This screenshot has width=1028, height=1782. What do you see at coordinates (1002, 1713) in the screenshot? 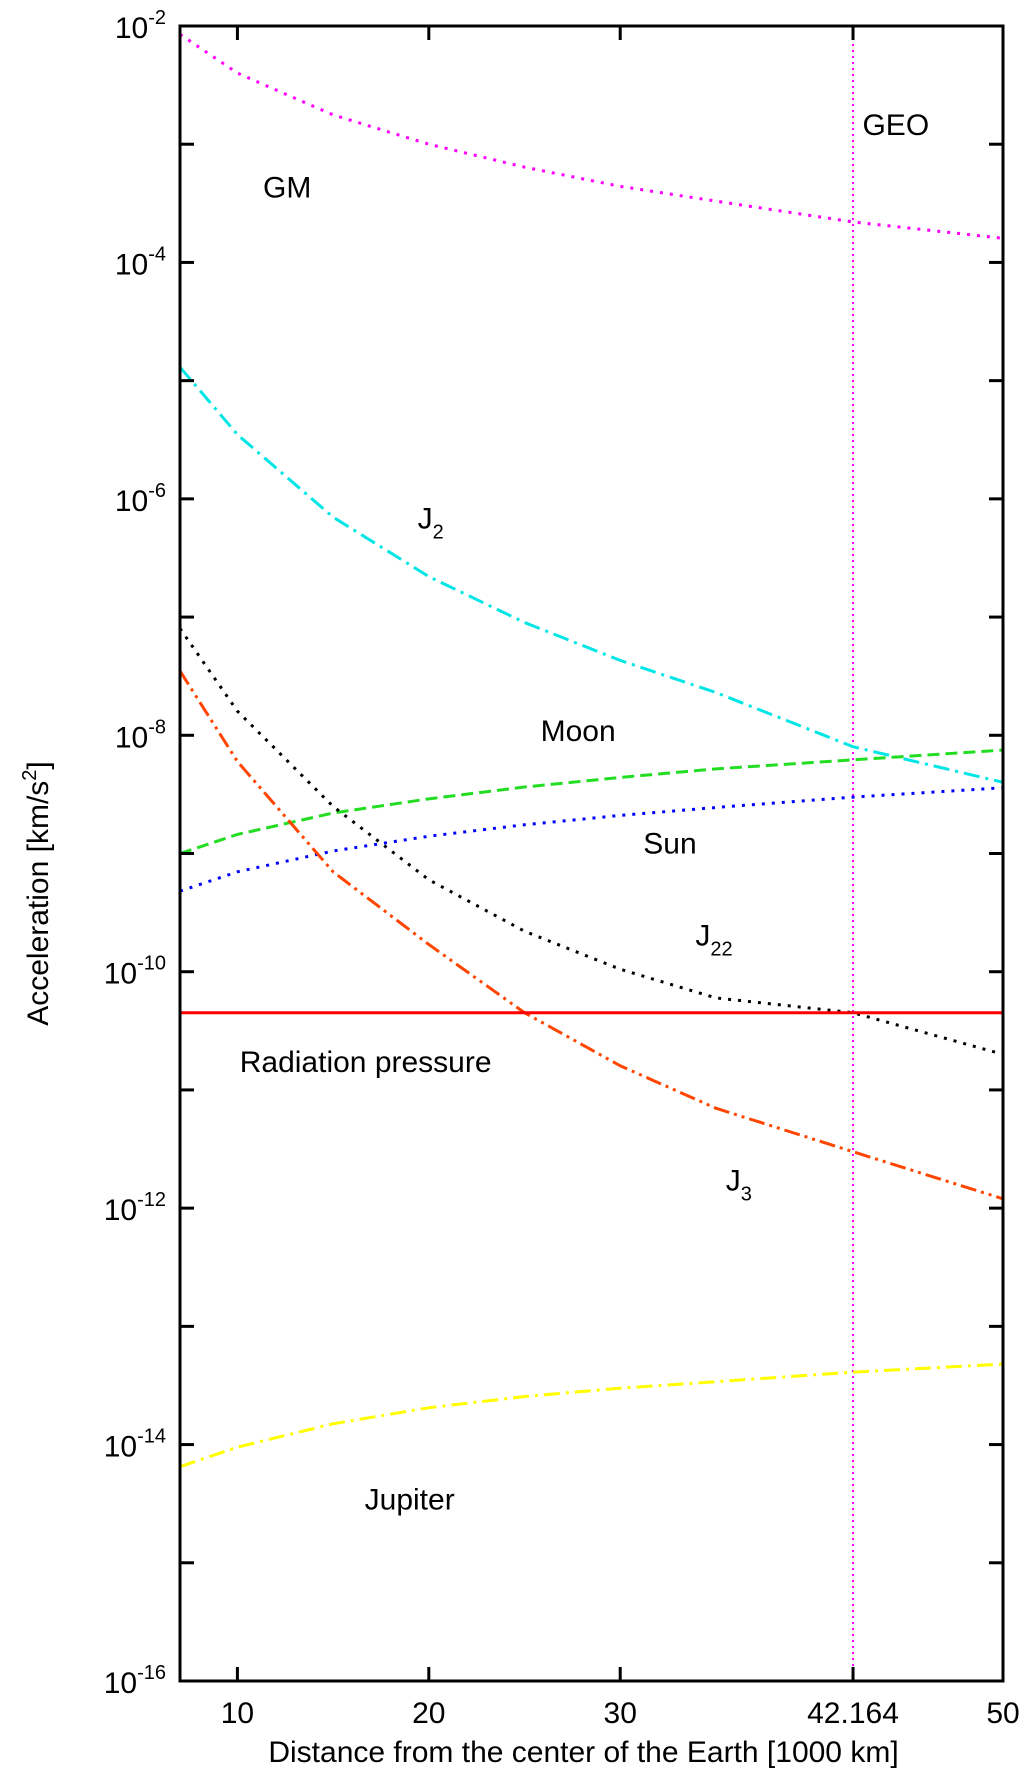
I see `x-tick-label: 50` at bounding box center [1002, 1713].